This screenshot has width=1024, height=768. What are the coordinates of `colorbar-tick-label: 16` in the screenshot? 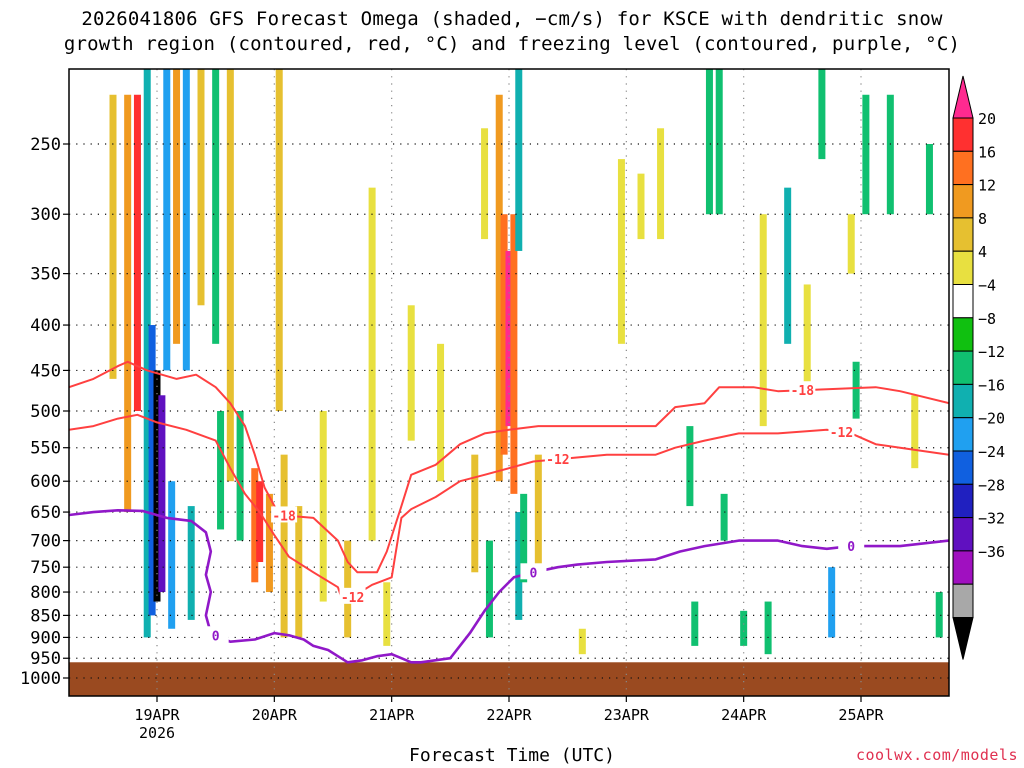 It's located at (987, 152).